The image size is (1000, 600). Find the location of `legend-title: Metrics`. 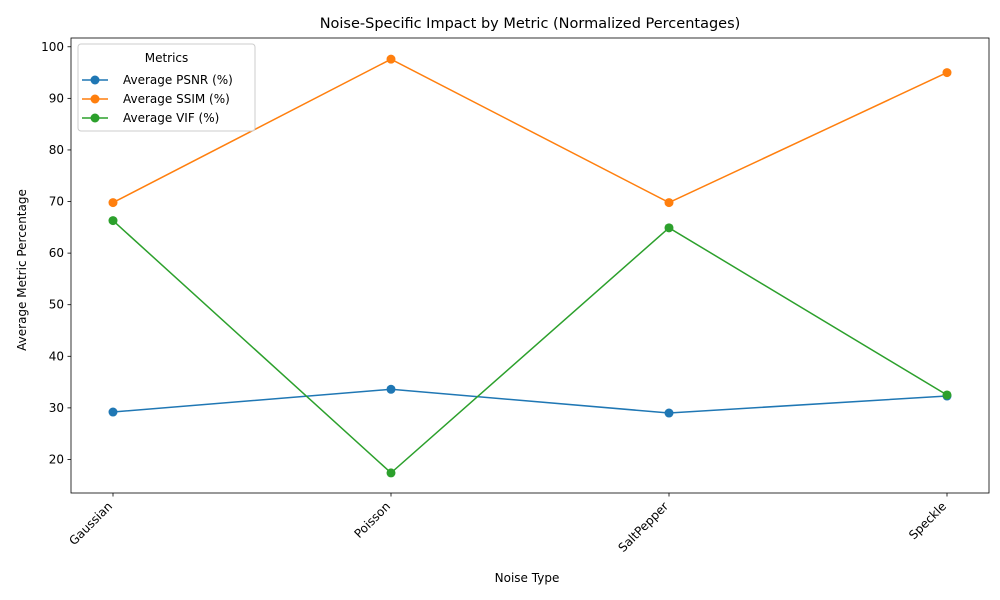

legend-title: Metrics is located at coordinates (167, 58).